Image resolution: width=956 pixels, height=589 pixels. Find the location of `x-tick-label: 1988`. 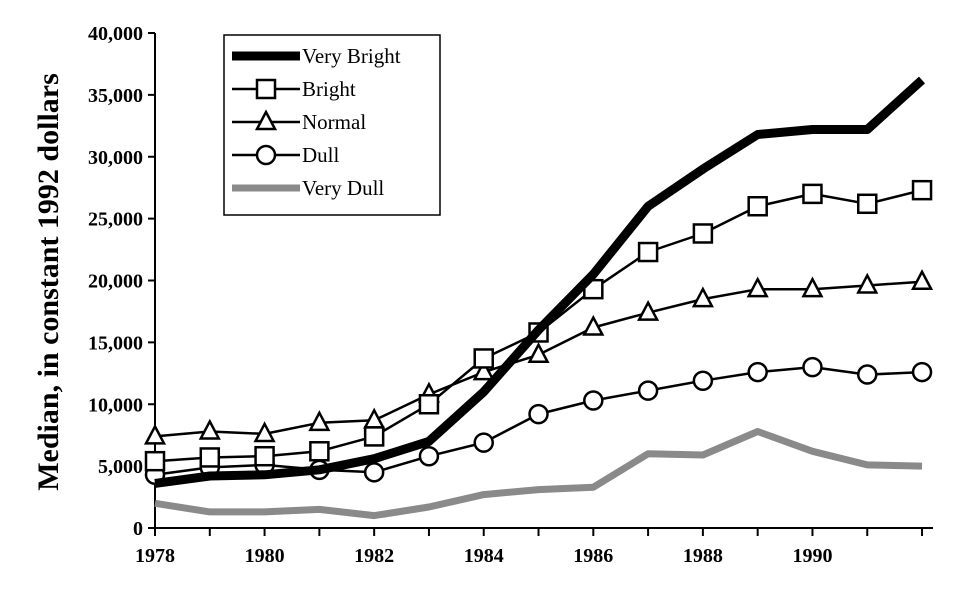

x-tick-label: 1988 is located at coordinates (703, 556).